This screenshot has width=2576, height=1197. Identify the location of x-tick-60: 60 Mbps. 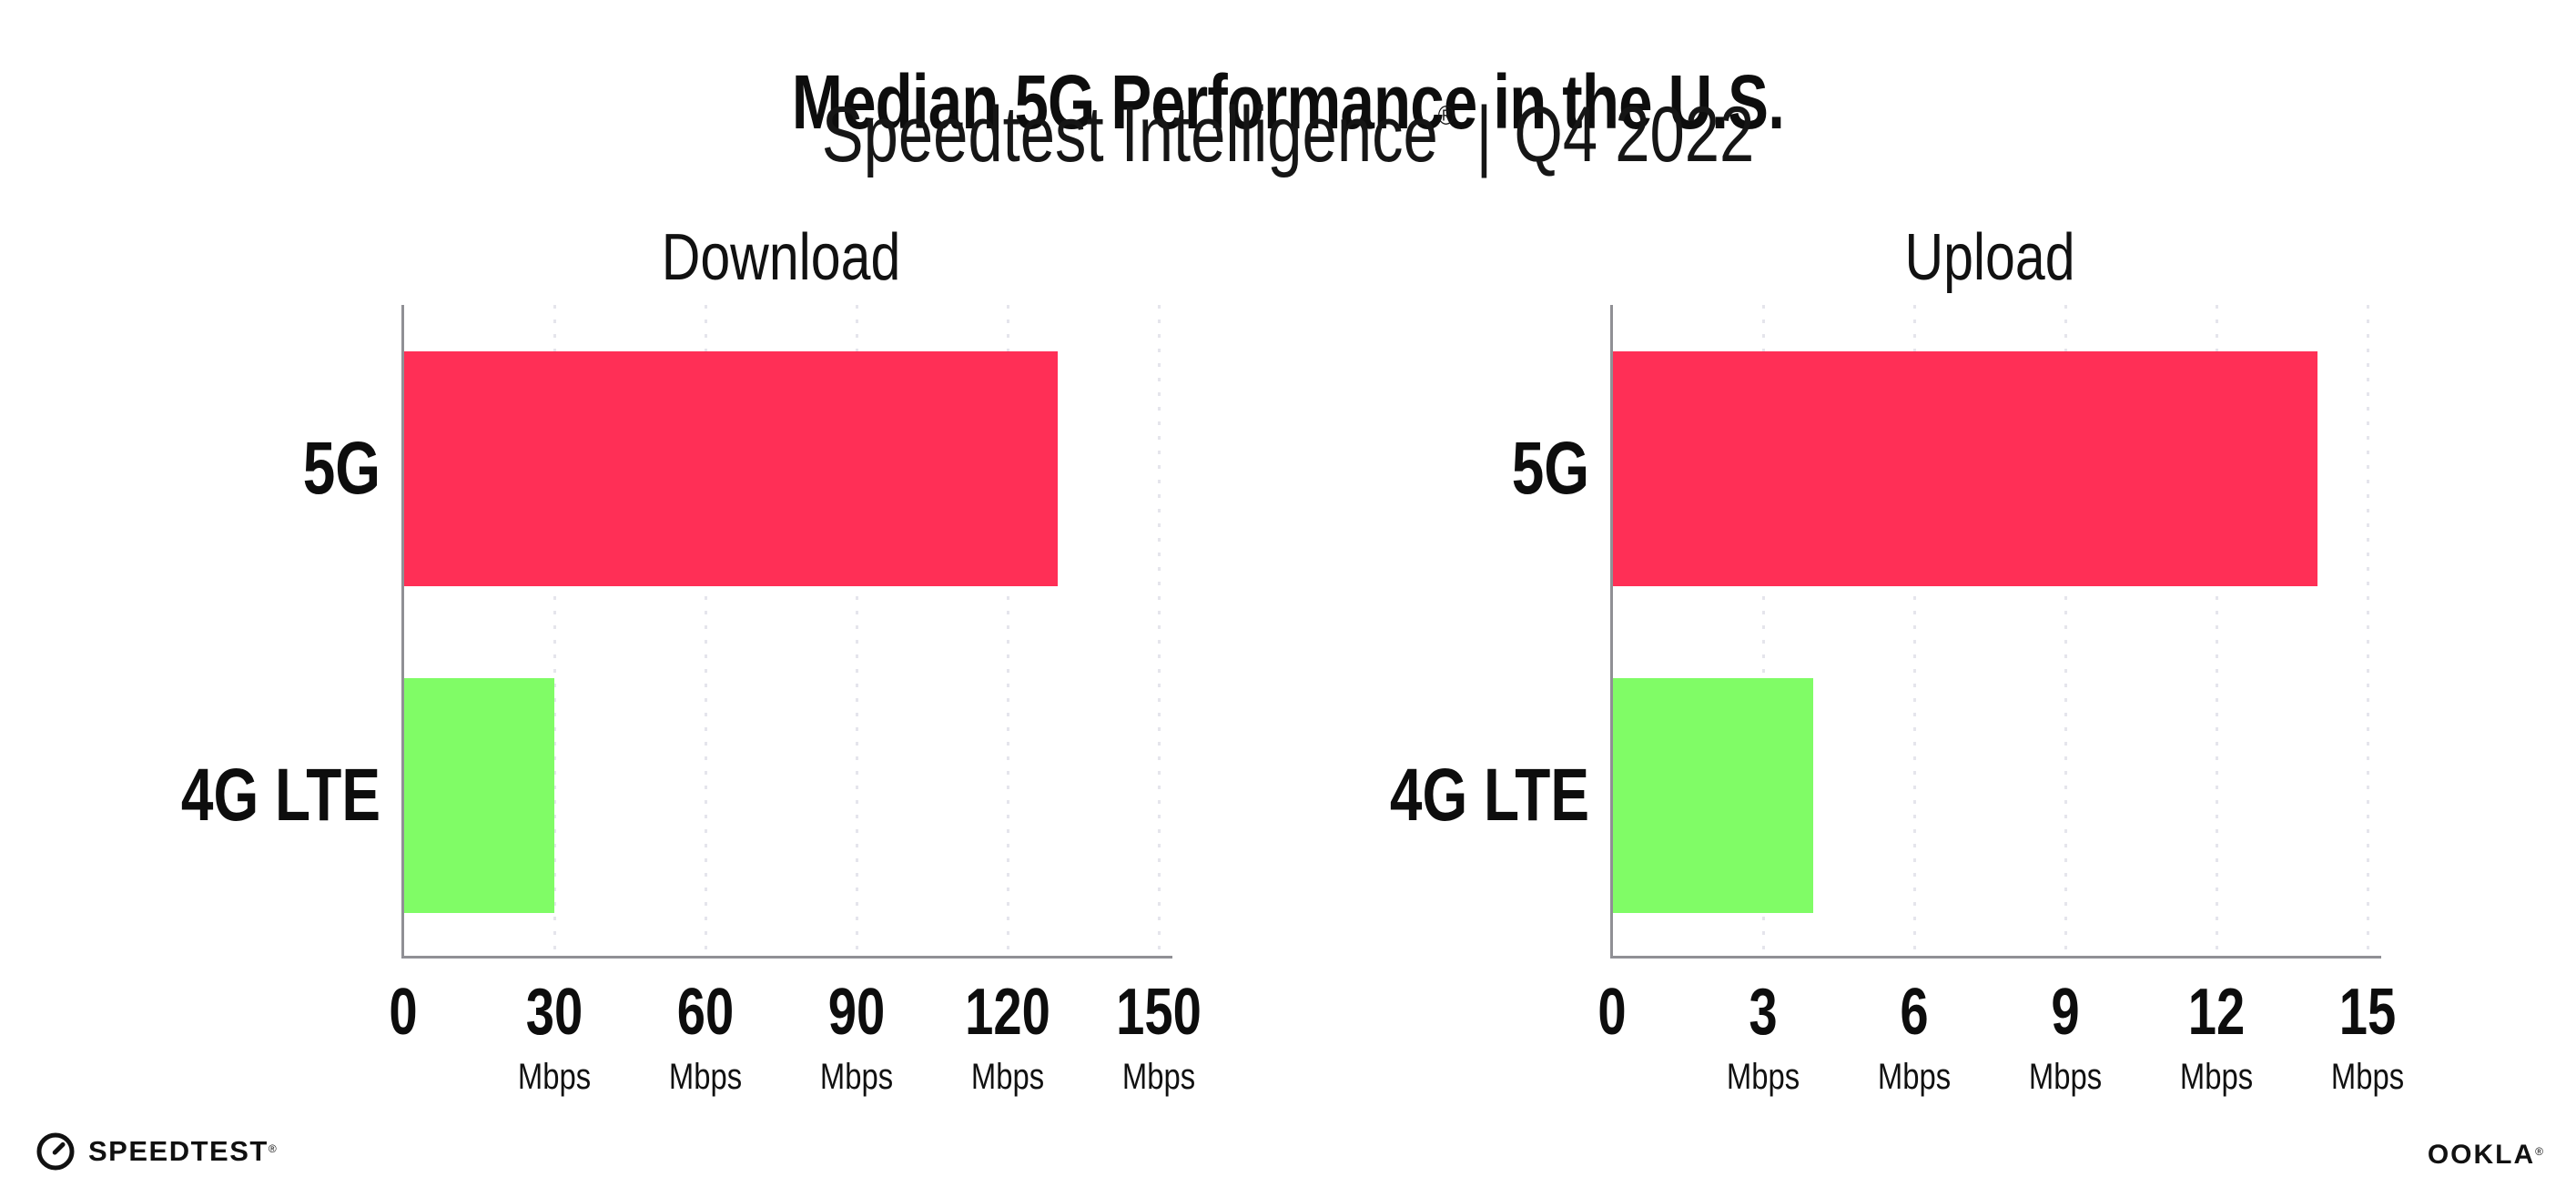
(705, 1036).